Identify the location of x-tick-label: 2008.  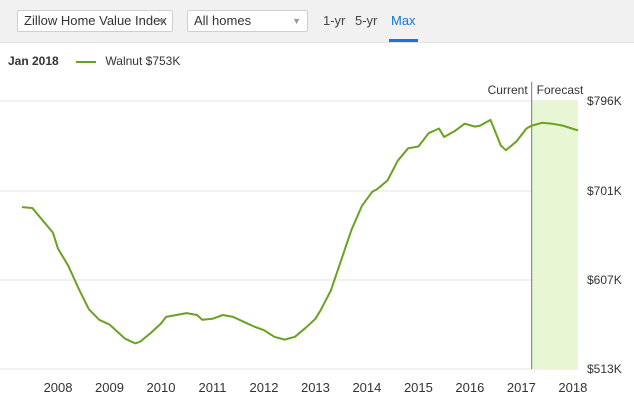
(58, 387).